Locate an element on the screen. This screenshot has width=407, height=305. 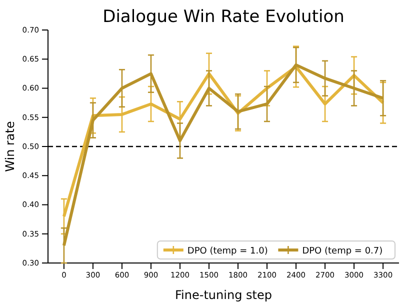
x-axis-title: Fine-tuning step is located at coordinates (223, 295).